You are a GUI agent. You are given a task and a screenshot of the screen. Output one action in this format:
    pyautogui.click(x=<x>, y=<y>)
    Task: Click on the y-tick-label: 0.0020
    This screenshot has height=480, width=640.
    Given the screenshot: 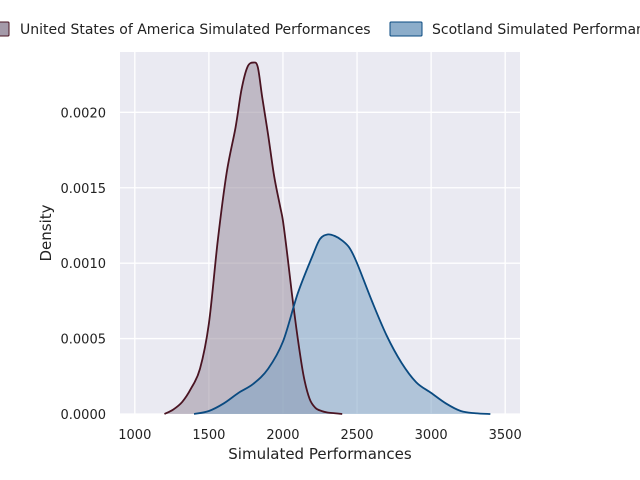 What is the action you would take?
    pyautogui.click(x=84, y=113)
    